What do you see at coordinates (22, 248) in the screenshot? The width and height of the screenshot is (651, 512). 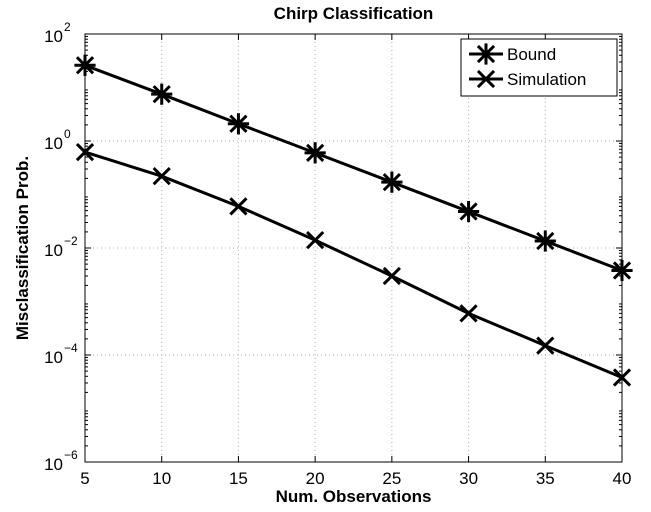 I see `y-axis-title: Misclassification Prob.` at bounding box center [22, 248].